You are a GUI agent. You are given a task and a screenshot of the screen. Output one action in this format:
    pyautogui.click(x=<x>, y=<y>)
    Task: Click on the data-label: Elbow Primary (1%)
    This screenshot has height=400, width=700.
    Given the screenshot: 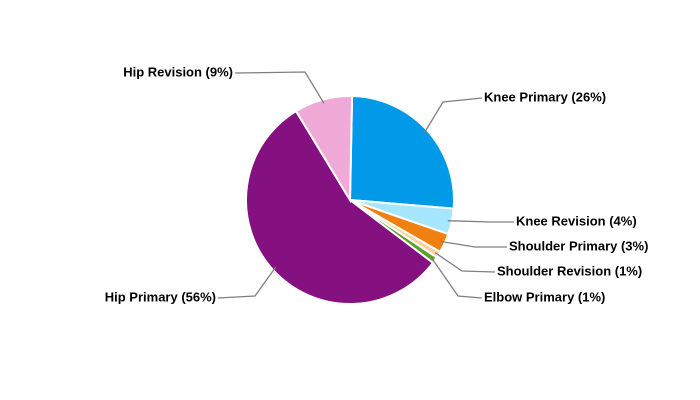 What is the action you would take?
    pyautogui.click(x=544, y=296)
    